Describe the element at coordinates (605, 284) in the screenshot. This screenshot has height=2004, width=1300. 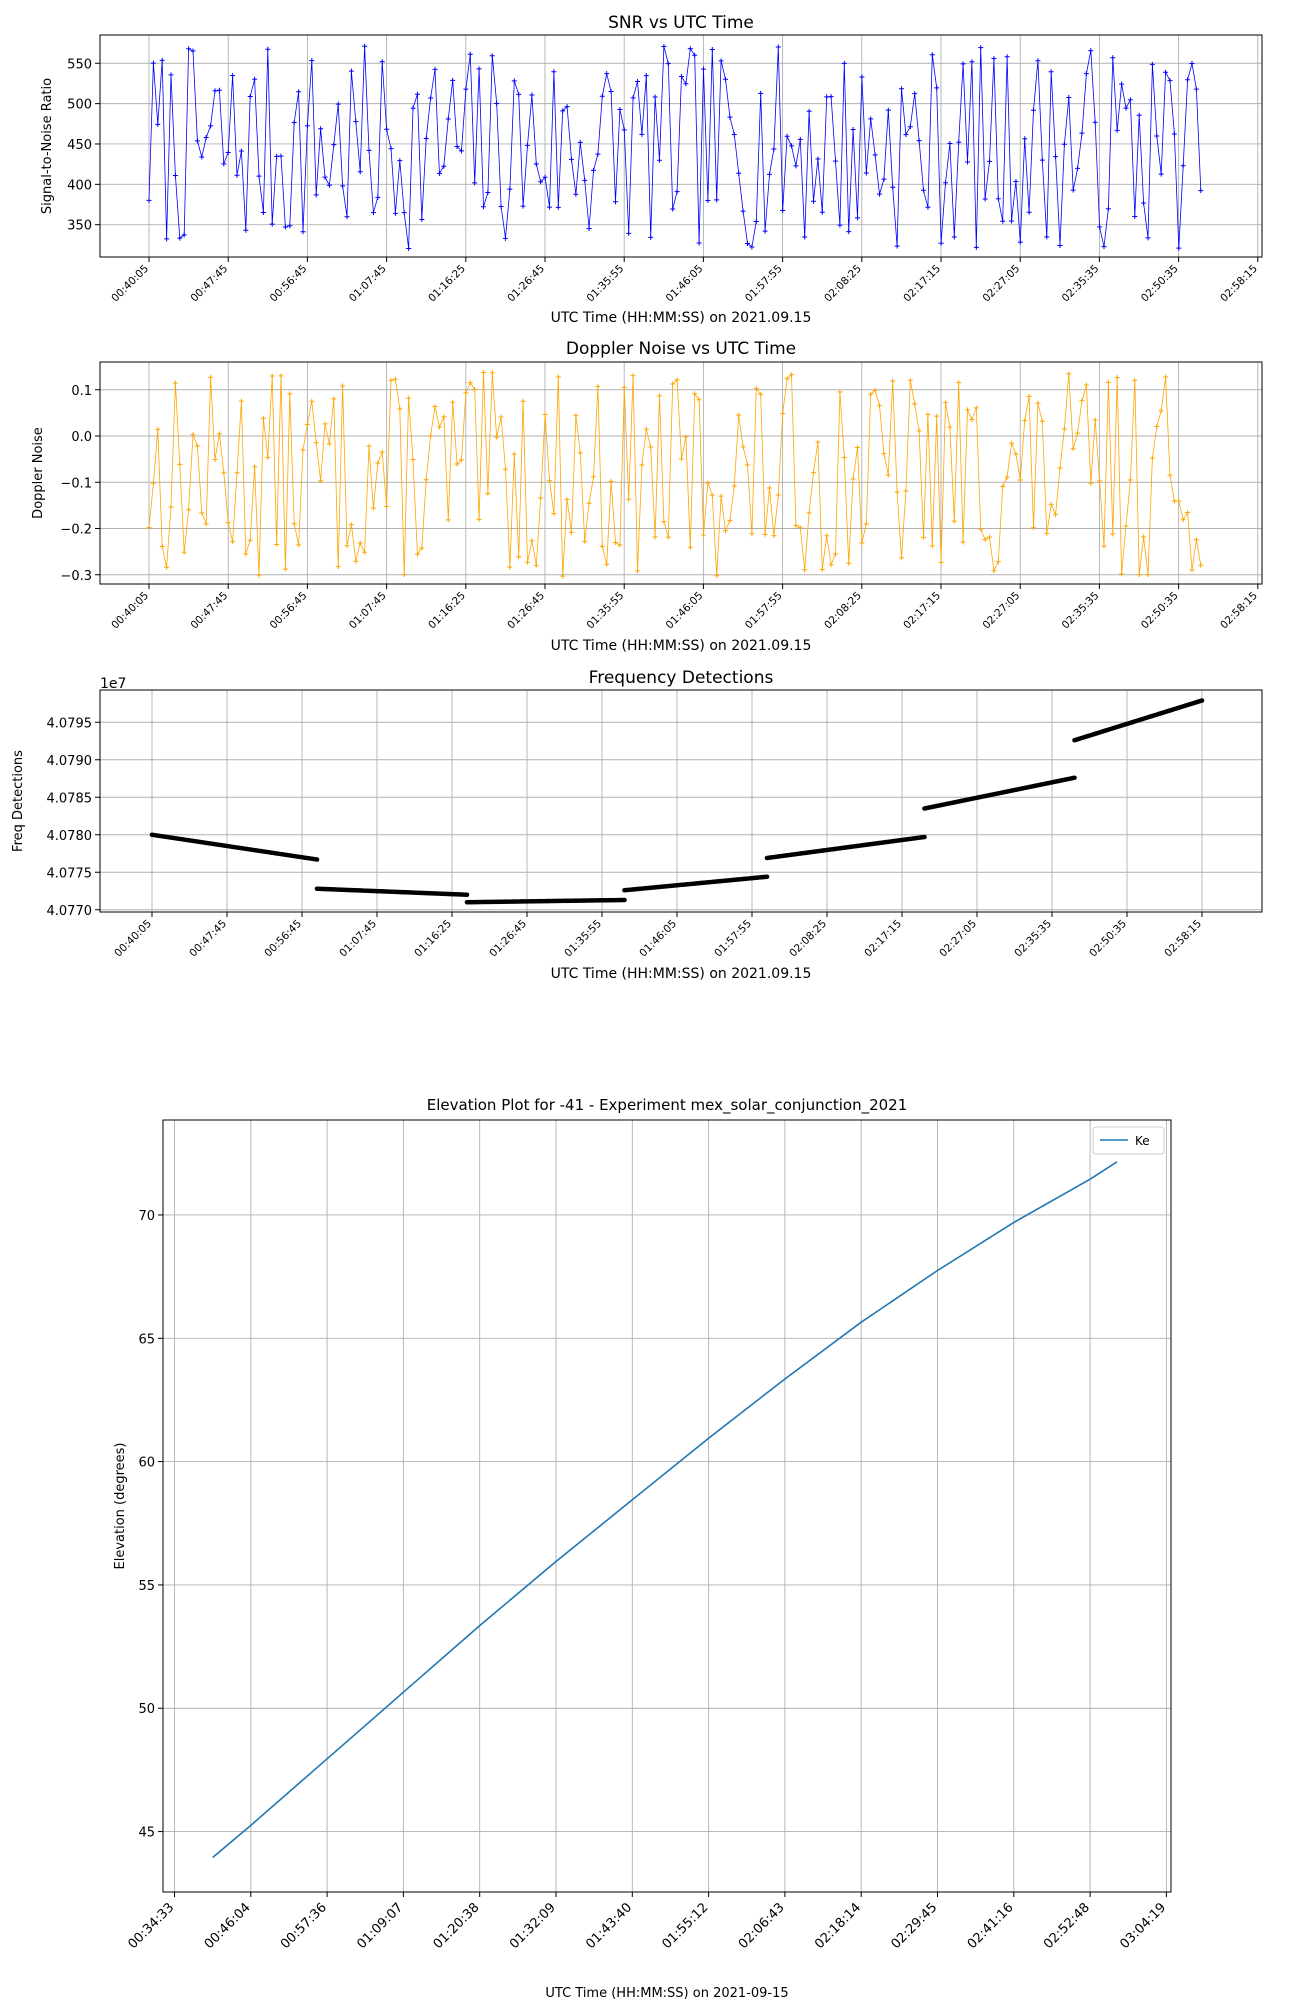
I see `snr-xtick-label: 01:35:55` at that location.